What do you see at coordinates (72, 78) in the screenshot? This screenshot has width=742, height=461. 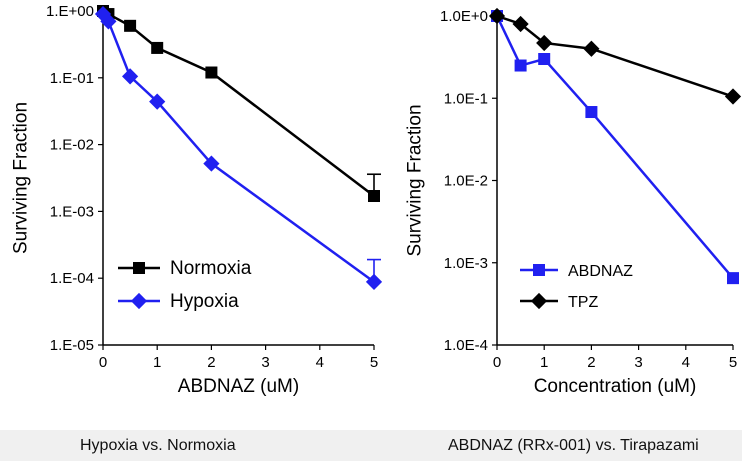 I see `y-tick-label: 1.E-01` at bounding box center [72, 78].